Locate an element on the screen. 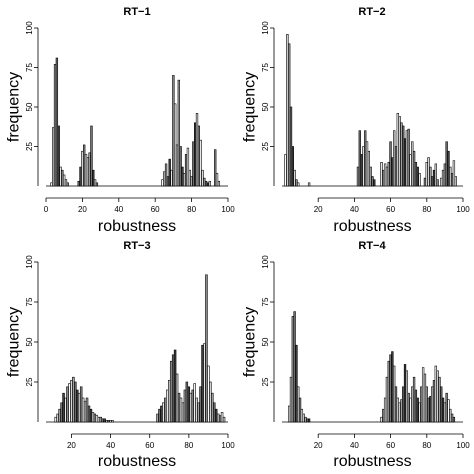 This screenshot has height=474, width=474. panel-title: RT−3 is located at coordinates (136, 246).